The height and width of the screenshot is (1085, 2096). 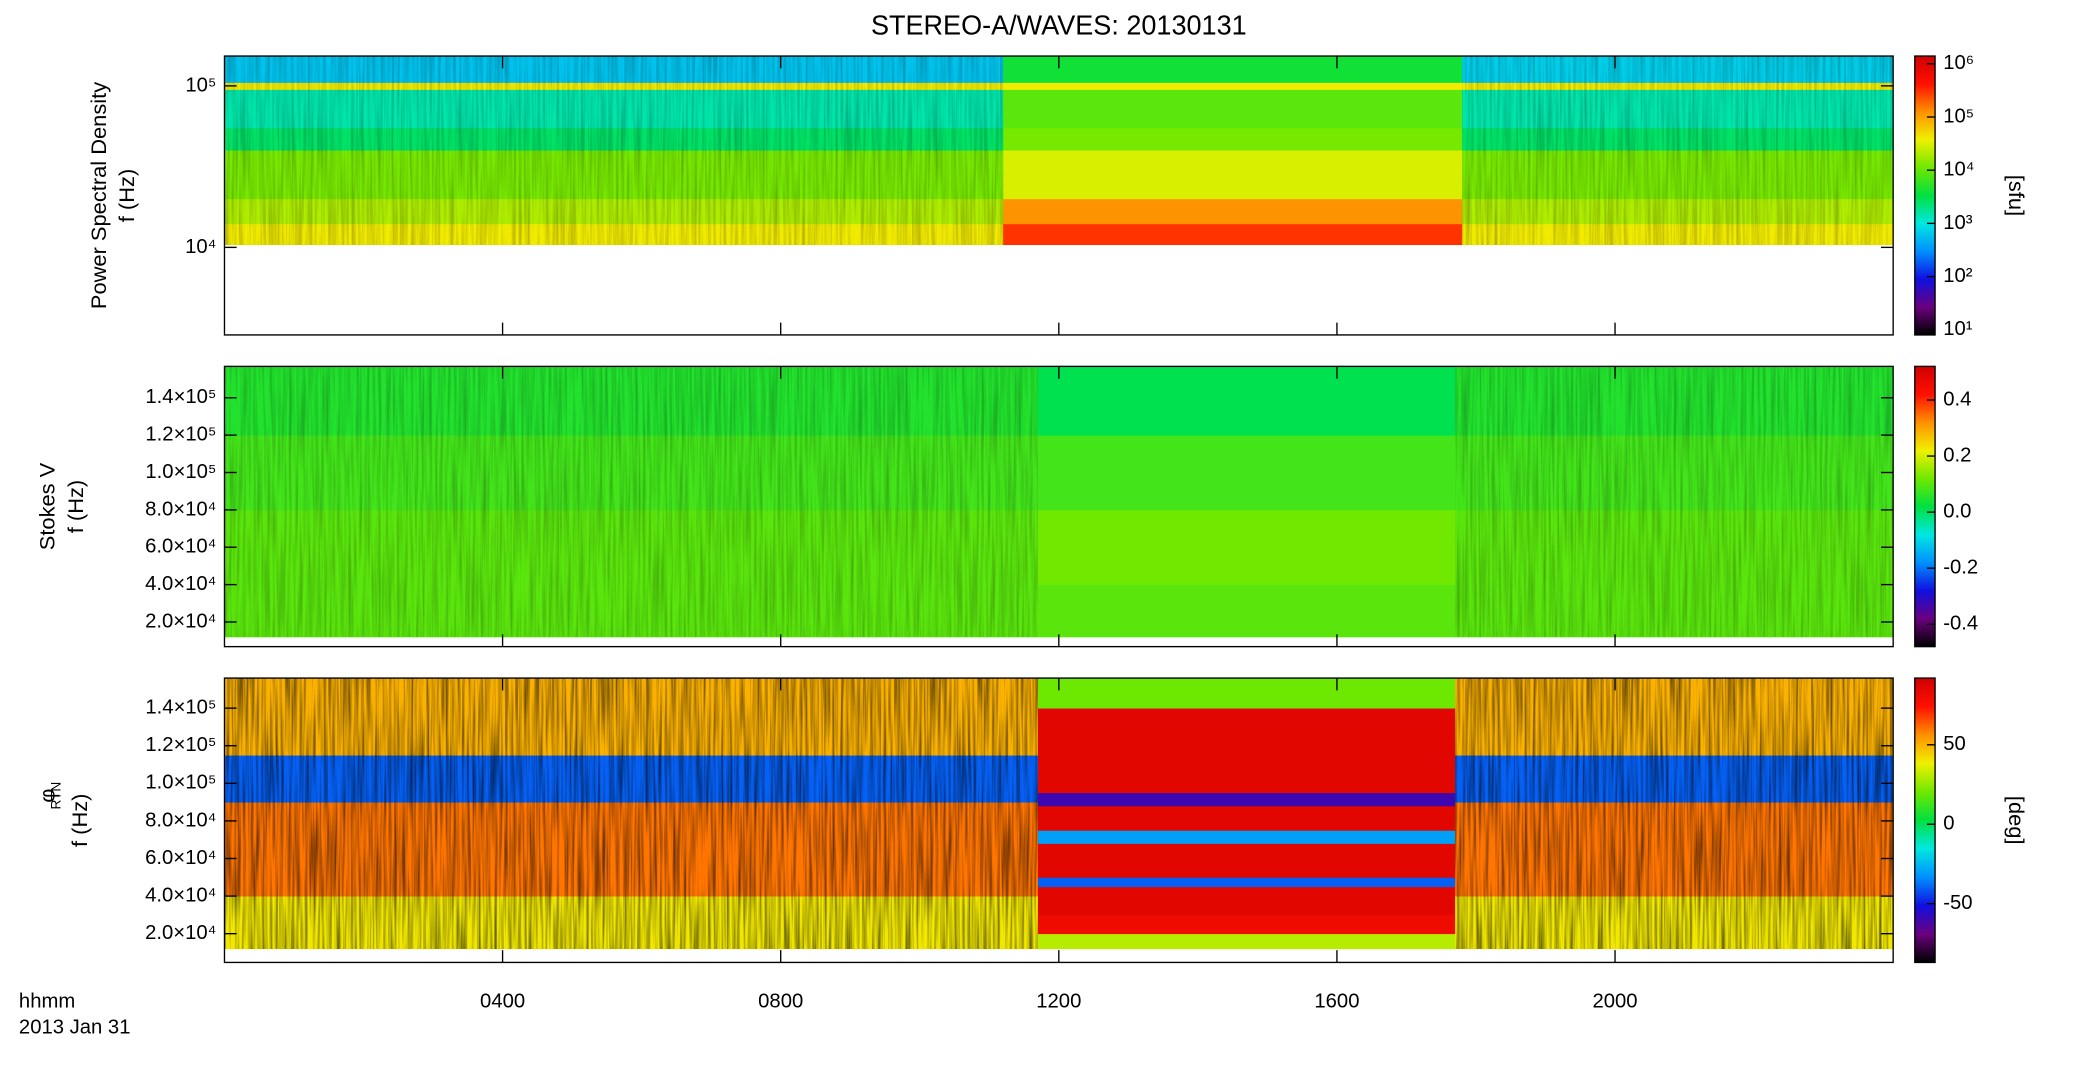 I want to click on x-axis-label: 2013 Jan 31, so click(x=75, y=1027).